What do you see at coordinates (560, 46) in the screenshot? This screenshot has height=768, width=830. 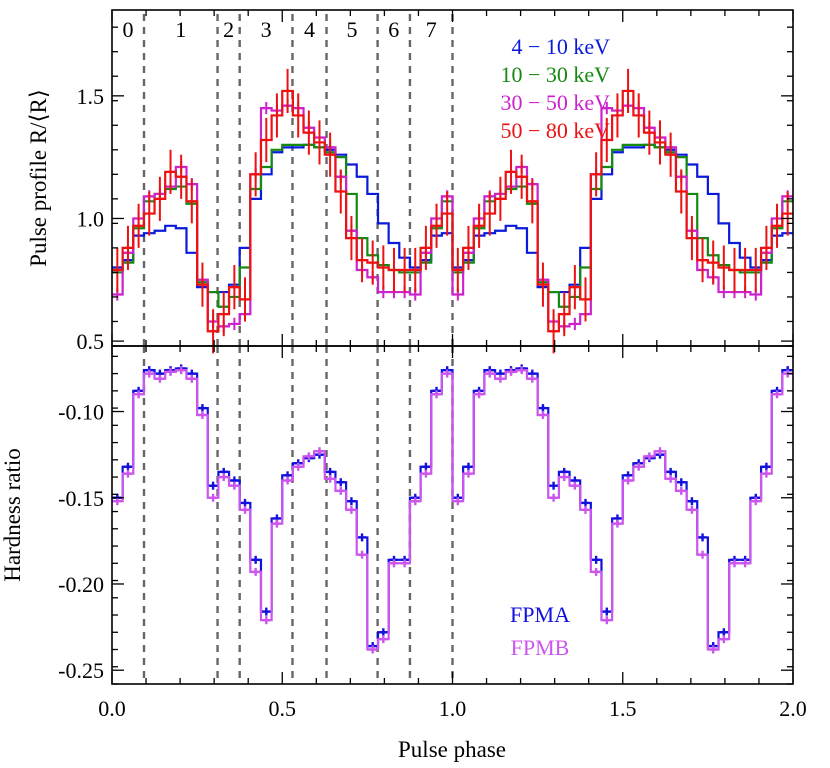 I see `legend-entry-0: 4 − 10 keV` at bounding box center [560, 46].